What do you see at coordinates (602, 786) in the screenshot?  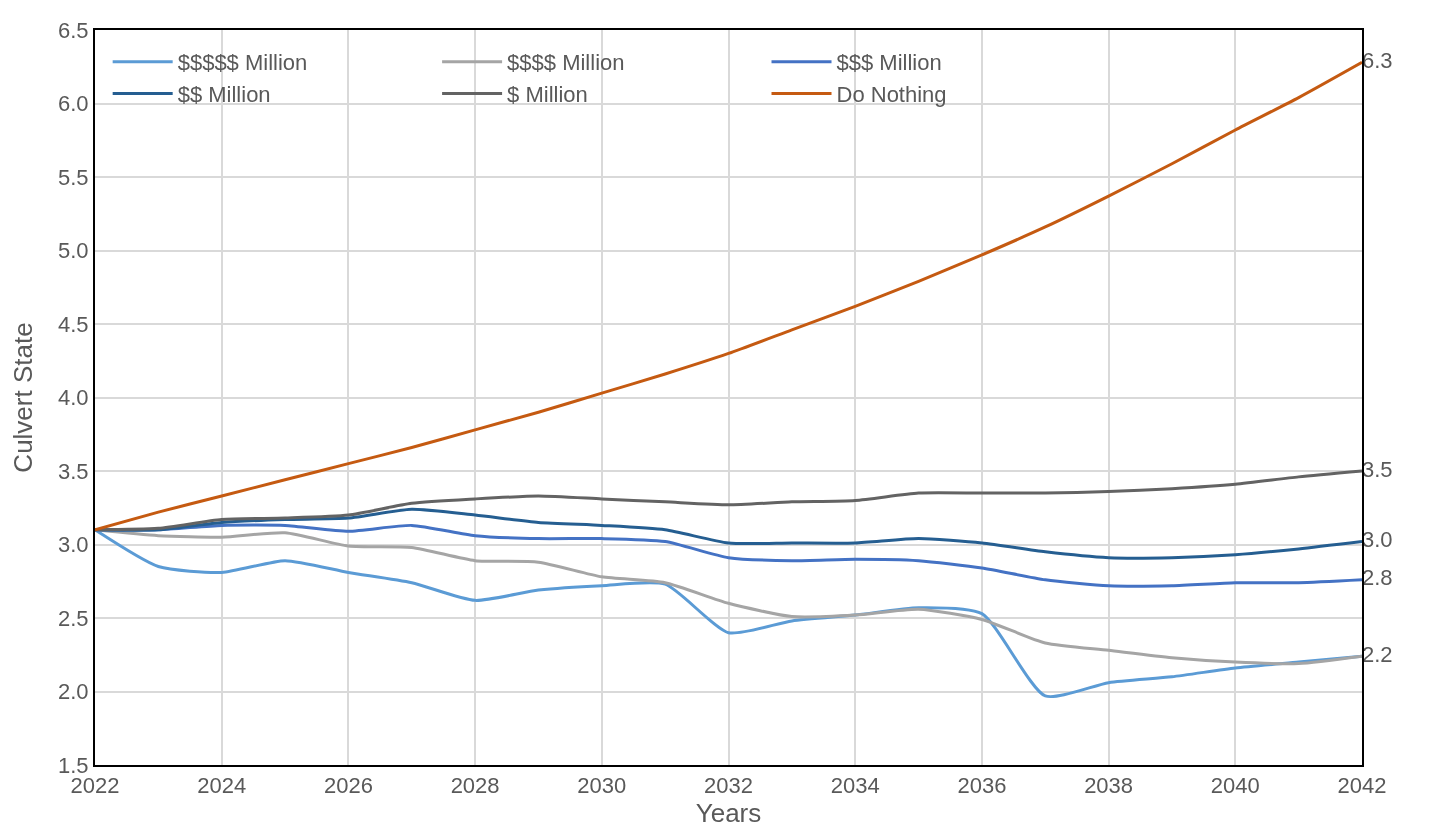 I see `x-tick-label: 2030` at bounding box center [602, 786].